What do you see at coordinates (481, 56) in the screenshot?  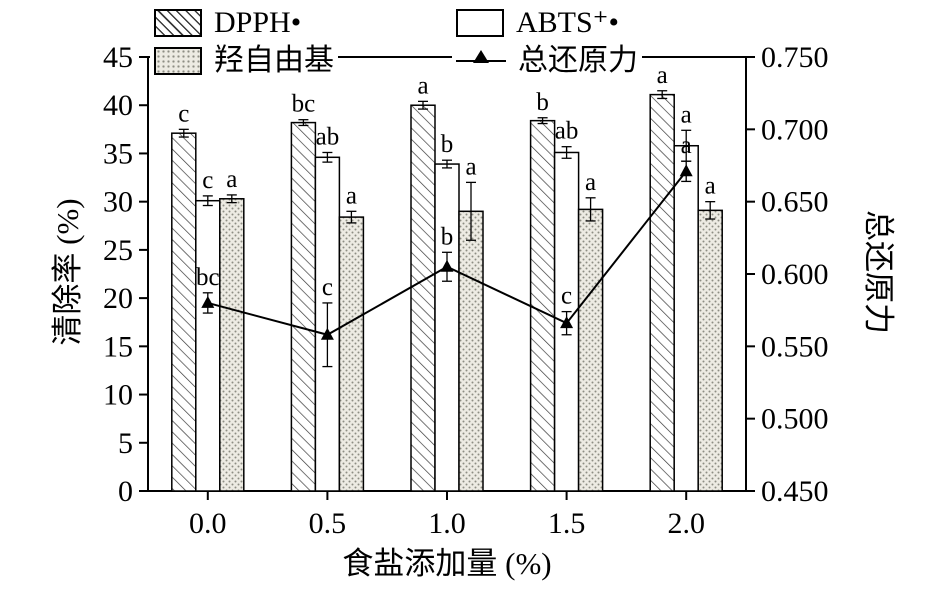 I see `triangle-icon` at bounding box center [481, 56].